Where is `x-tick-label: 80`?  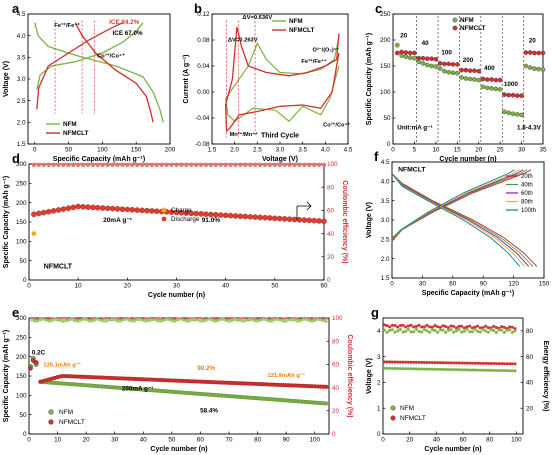
x-tick-label: 80 is located at coordinates (490, 440).